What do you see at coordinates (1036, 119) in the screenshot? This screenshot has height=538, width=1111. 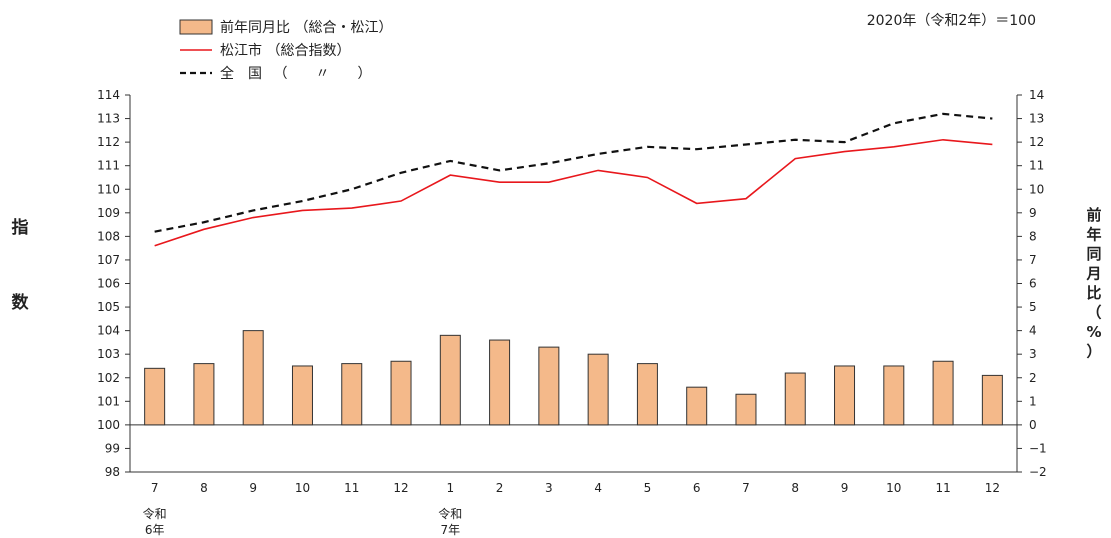 I see `right-tick-label: 13` at bounding box center [1036, 119].